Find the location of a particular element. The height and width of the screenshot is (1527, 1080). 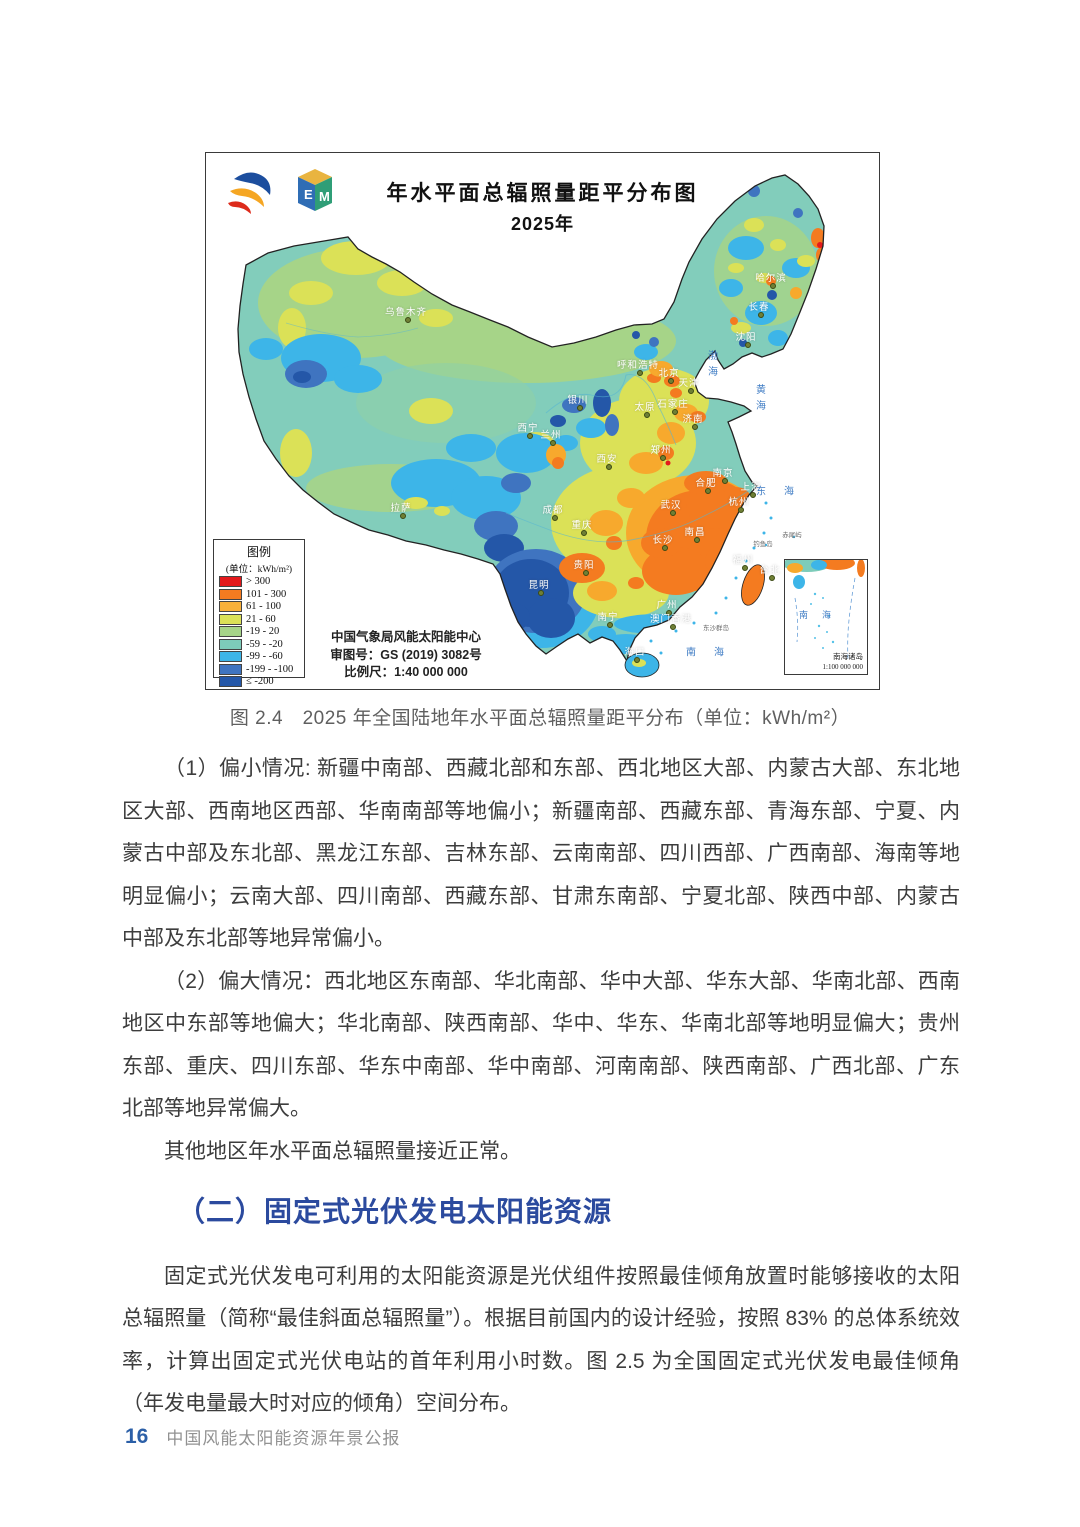

island-label: 钓鱼岛 is located at coordinates (763, 544).